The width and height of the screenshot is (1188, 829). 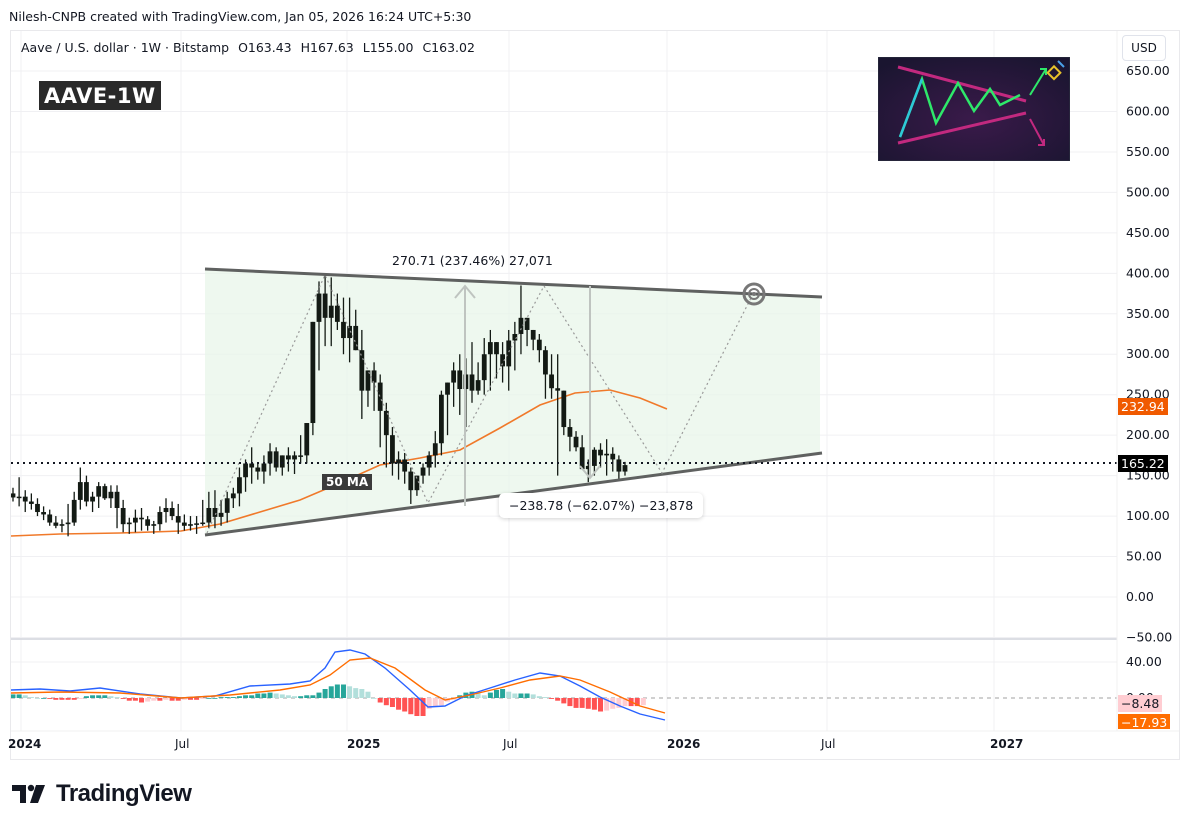 What do you see at coordinates (1148, 515) in the screenshot?
I see `price-tick-label: 100.00` at bounding box center [1148, 515].